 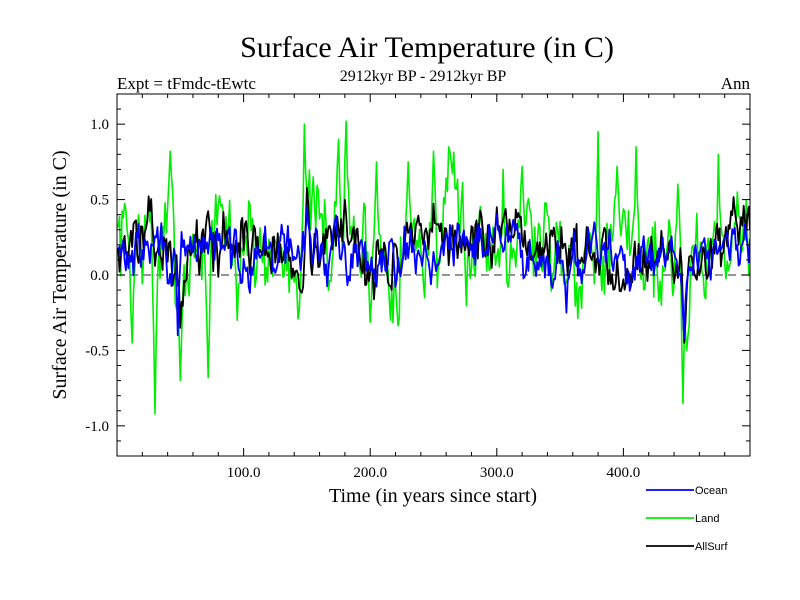 What do you see at coordinates (711, 547) in the screenshot?
I see `legend-label-allsurf: AllSurf` at bounding box center [711, 547].